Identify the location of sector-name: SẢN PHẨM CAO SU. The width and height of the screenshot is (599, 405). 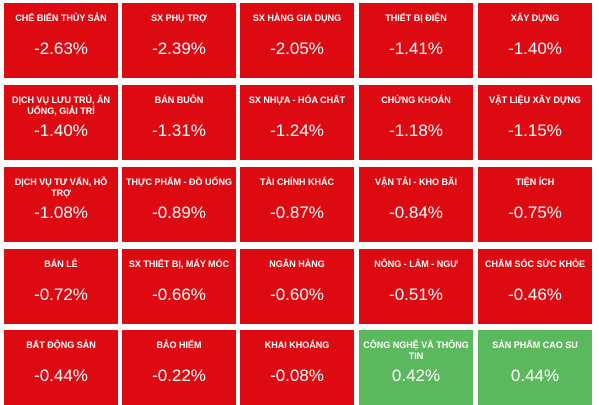
(535, 345).